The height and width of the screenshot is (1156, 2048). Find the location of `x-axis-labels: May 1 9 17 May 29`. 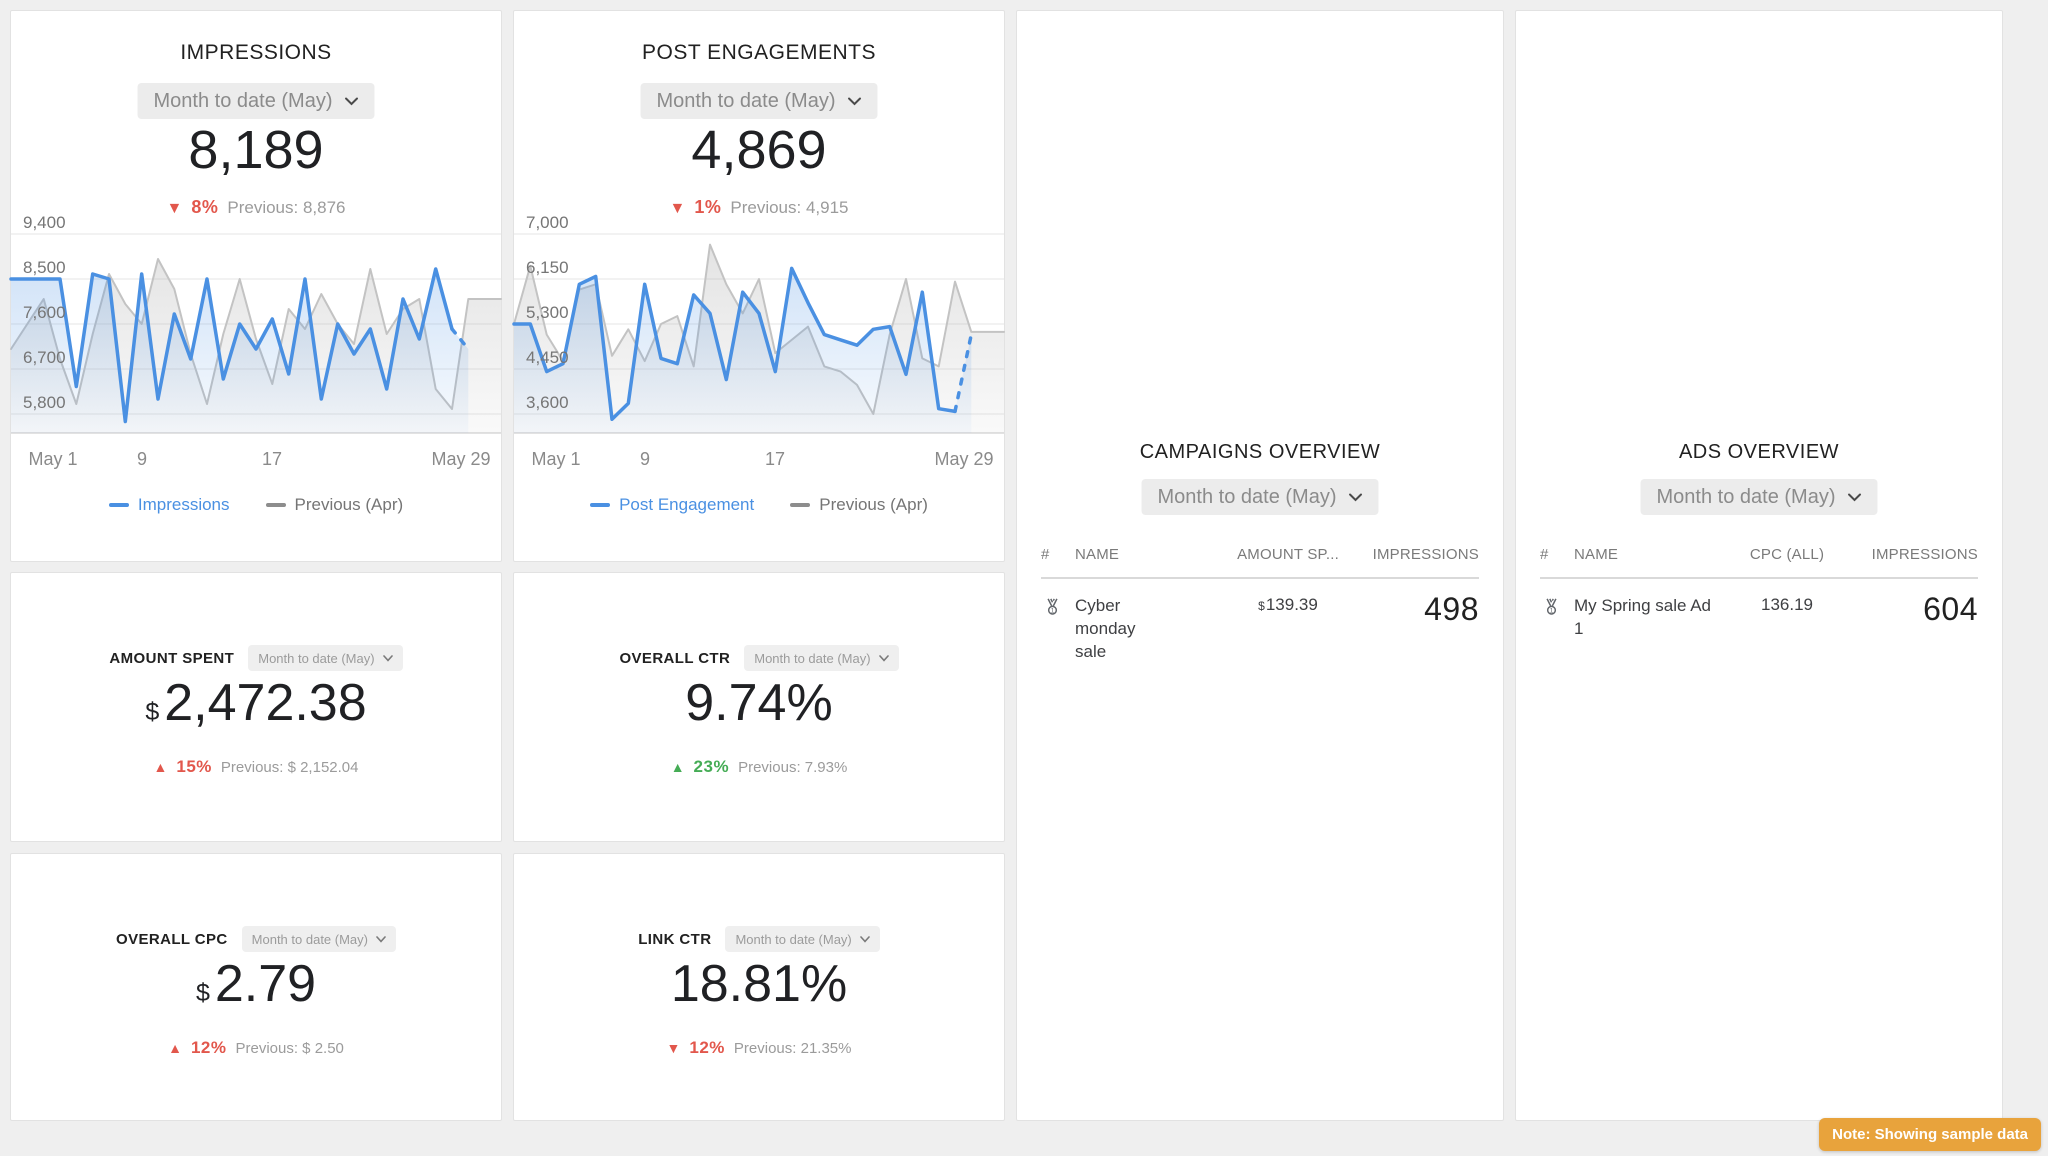

x-axis-labels: May 1 9 17 May 29 is located at coordinates (762, 459).